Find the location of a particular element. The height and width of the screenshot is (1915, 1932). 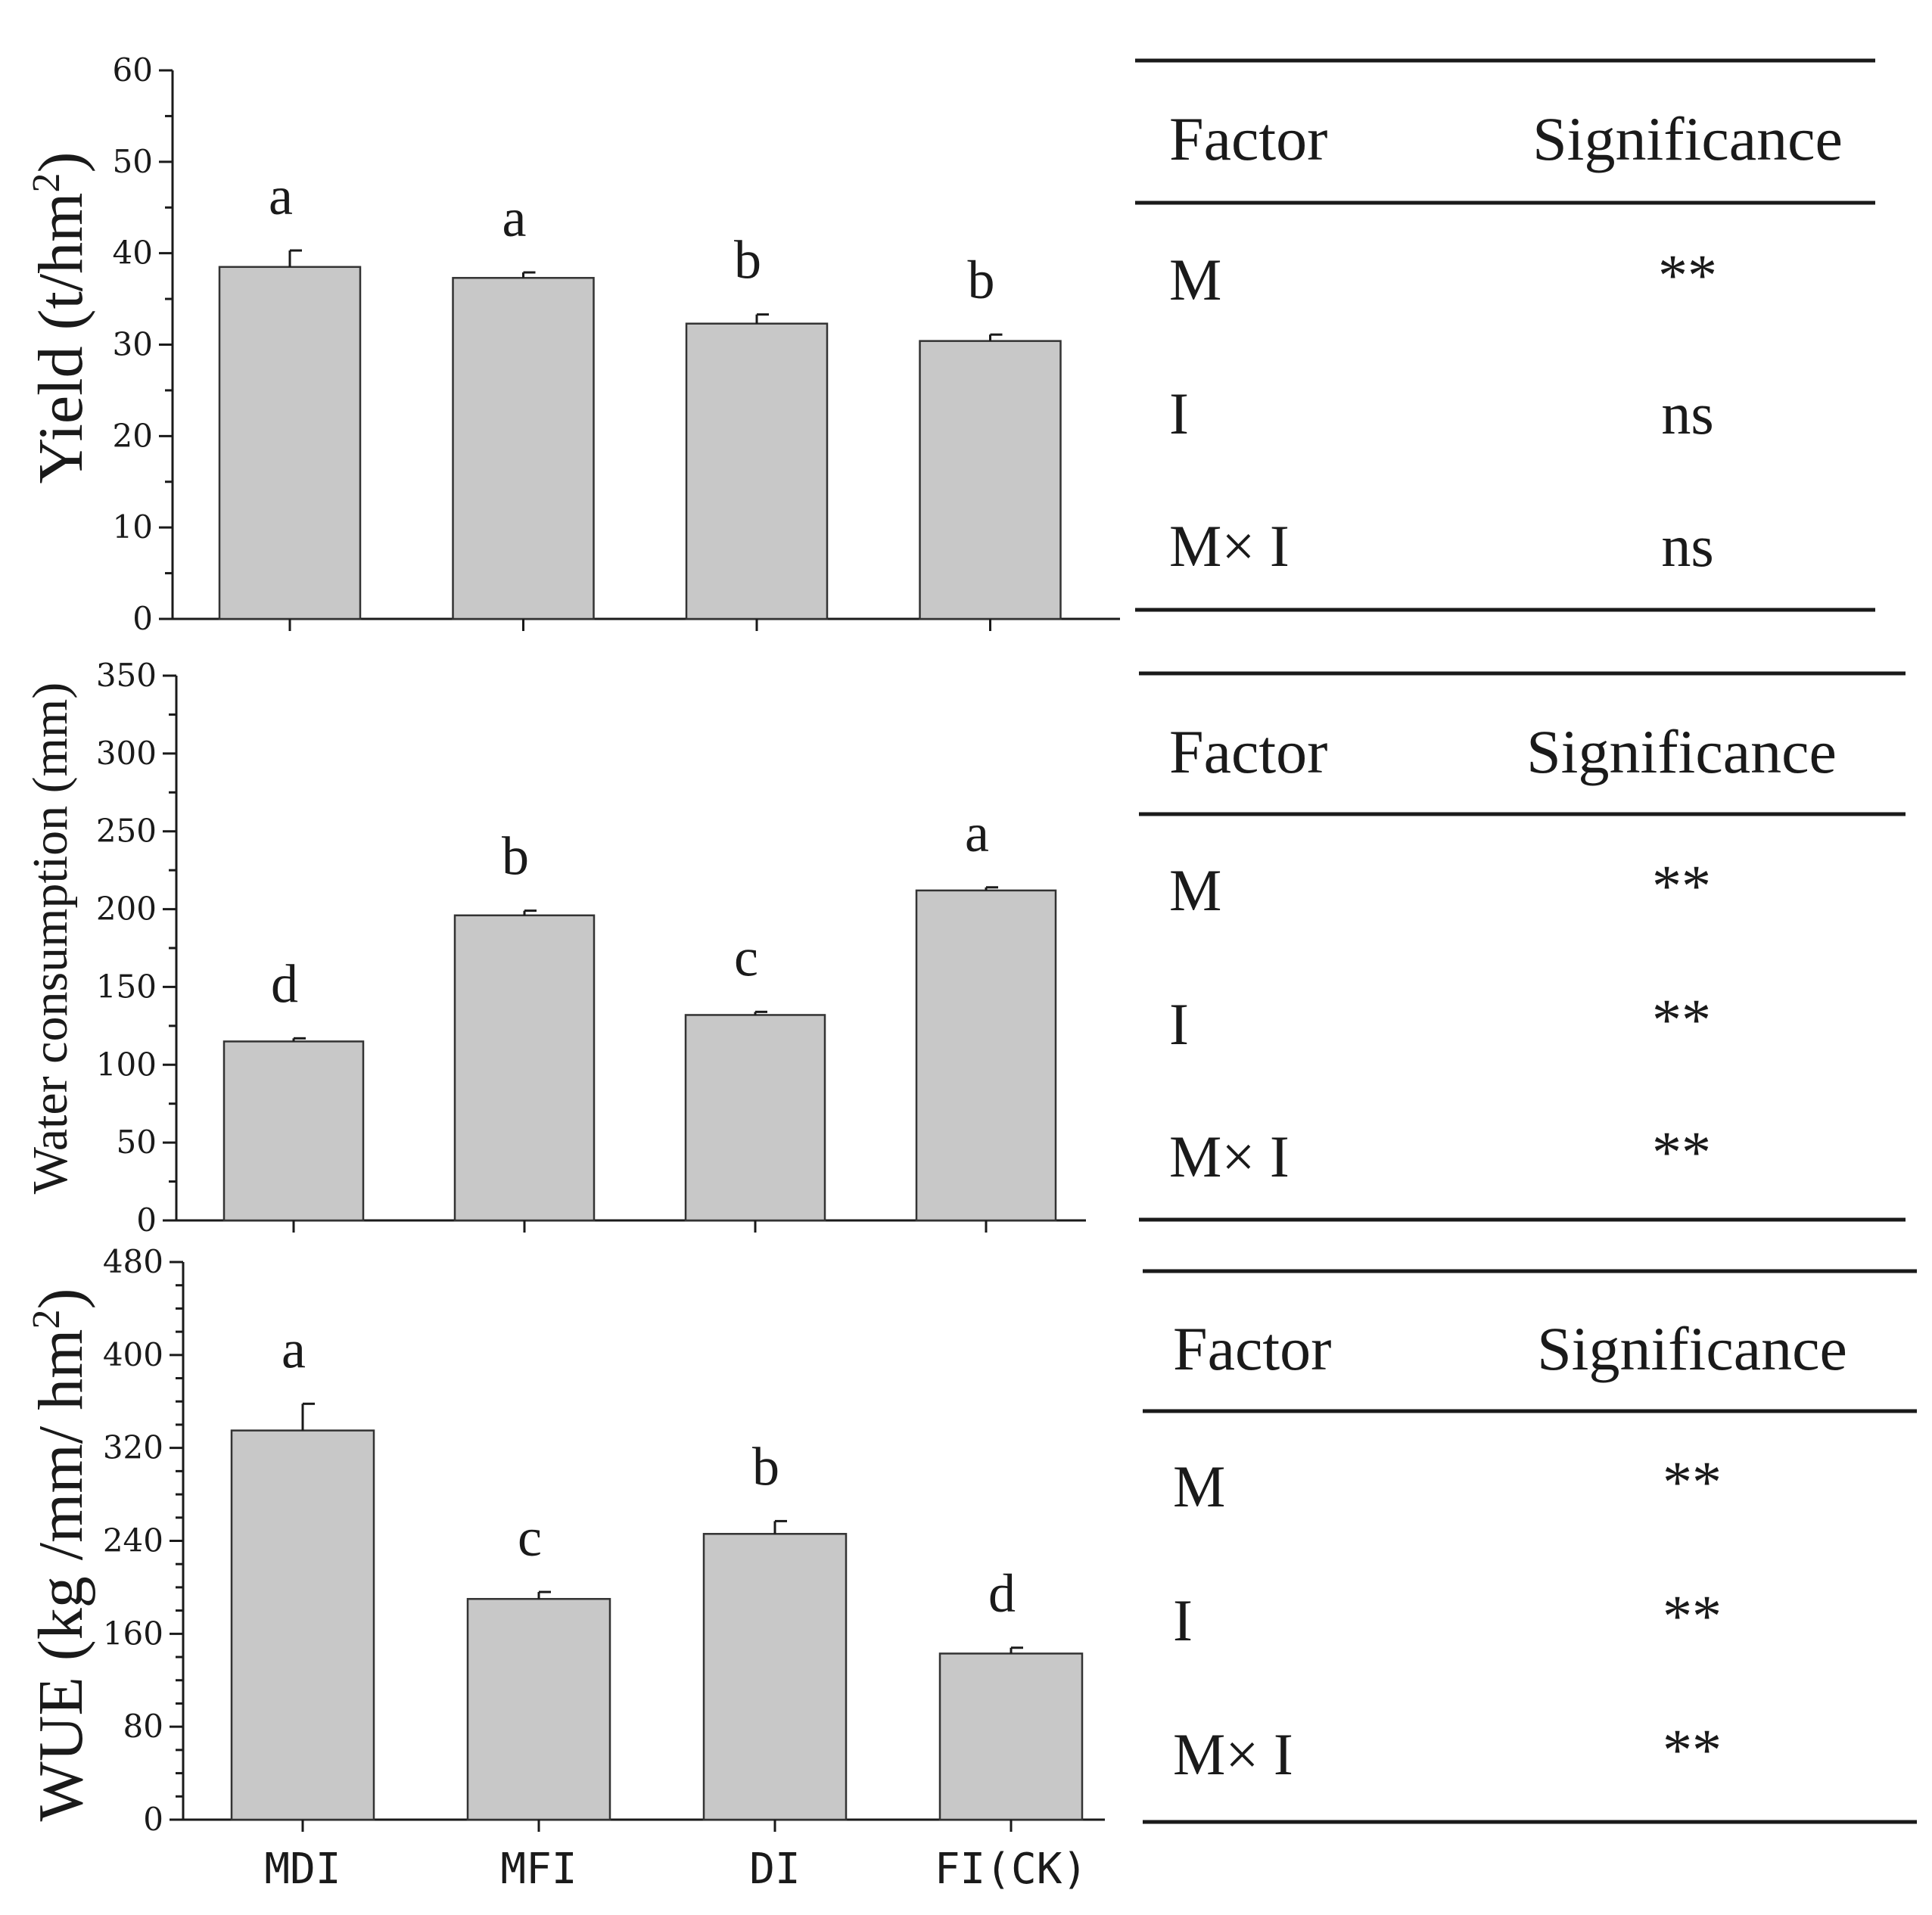

water-ylabel: Water consumption (mm) is located at coordinates (51, 938).